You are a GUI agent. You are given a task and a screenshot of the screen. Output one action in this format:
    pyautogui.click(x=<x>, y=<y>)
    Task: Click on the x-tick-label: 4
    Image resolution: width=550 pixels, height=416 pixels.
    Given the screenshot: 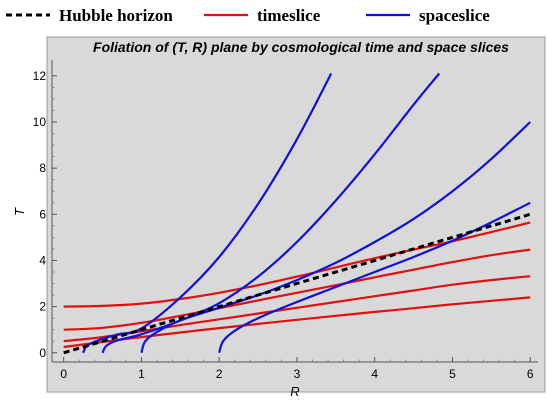 What is the action you would take?
    pyautogui.click(x=374, y=374)
    